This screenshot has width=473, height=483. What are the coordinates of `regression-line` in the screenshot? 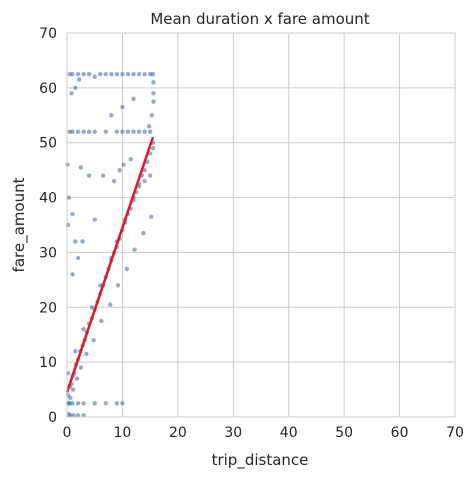 It's located at (110, 264).